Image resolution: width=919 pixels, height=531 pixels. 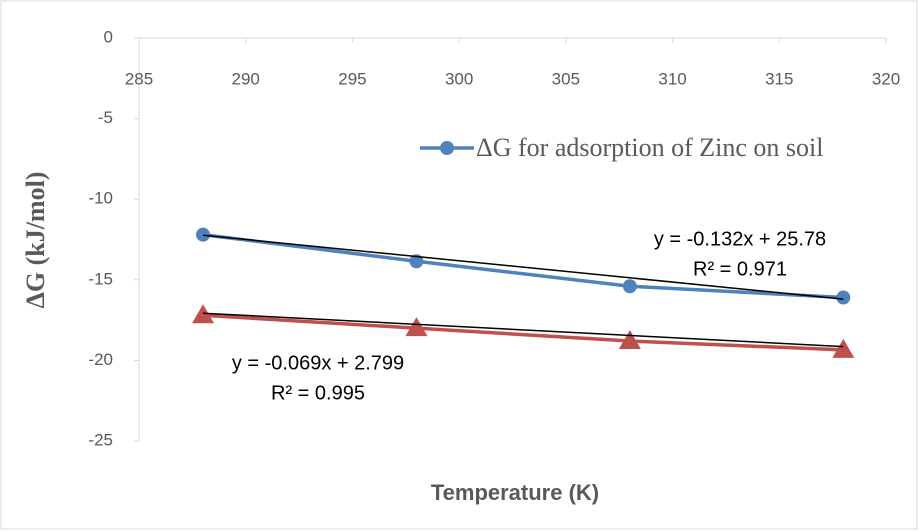 I want to click on x-tick-label: 305, so click(x=566, y=78).